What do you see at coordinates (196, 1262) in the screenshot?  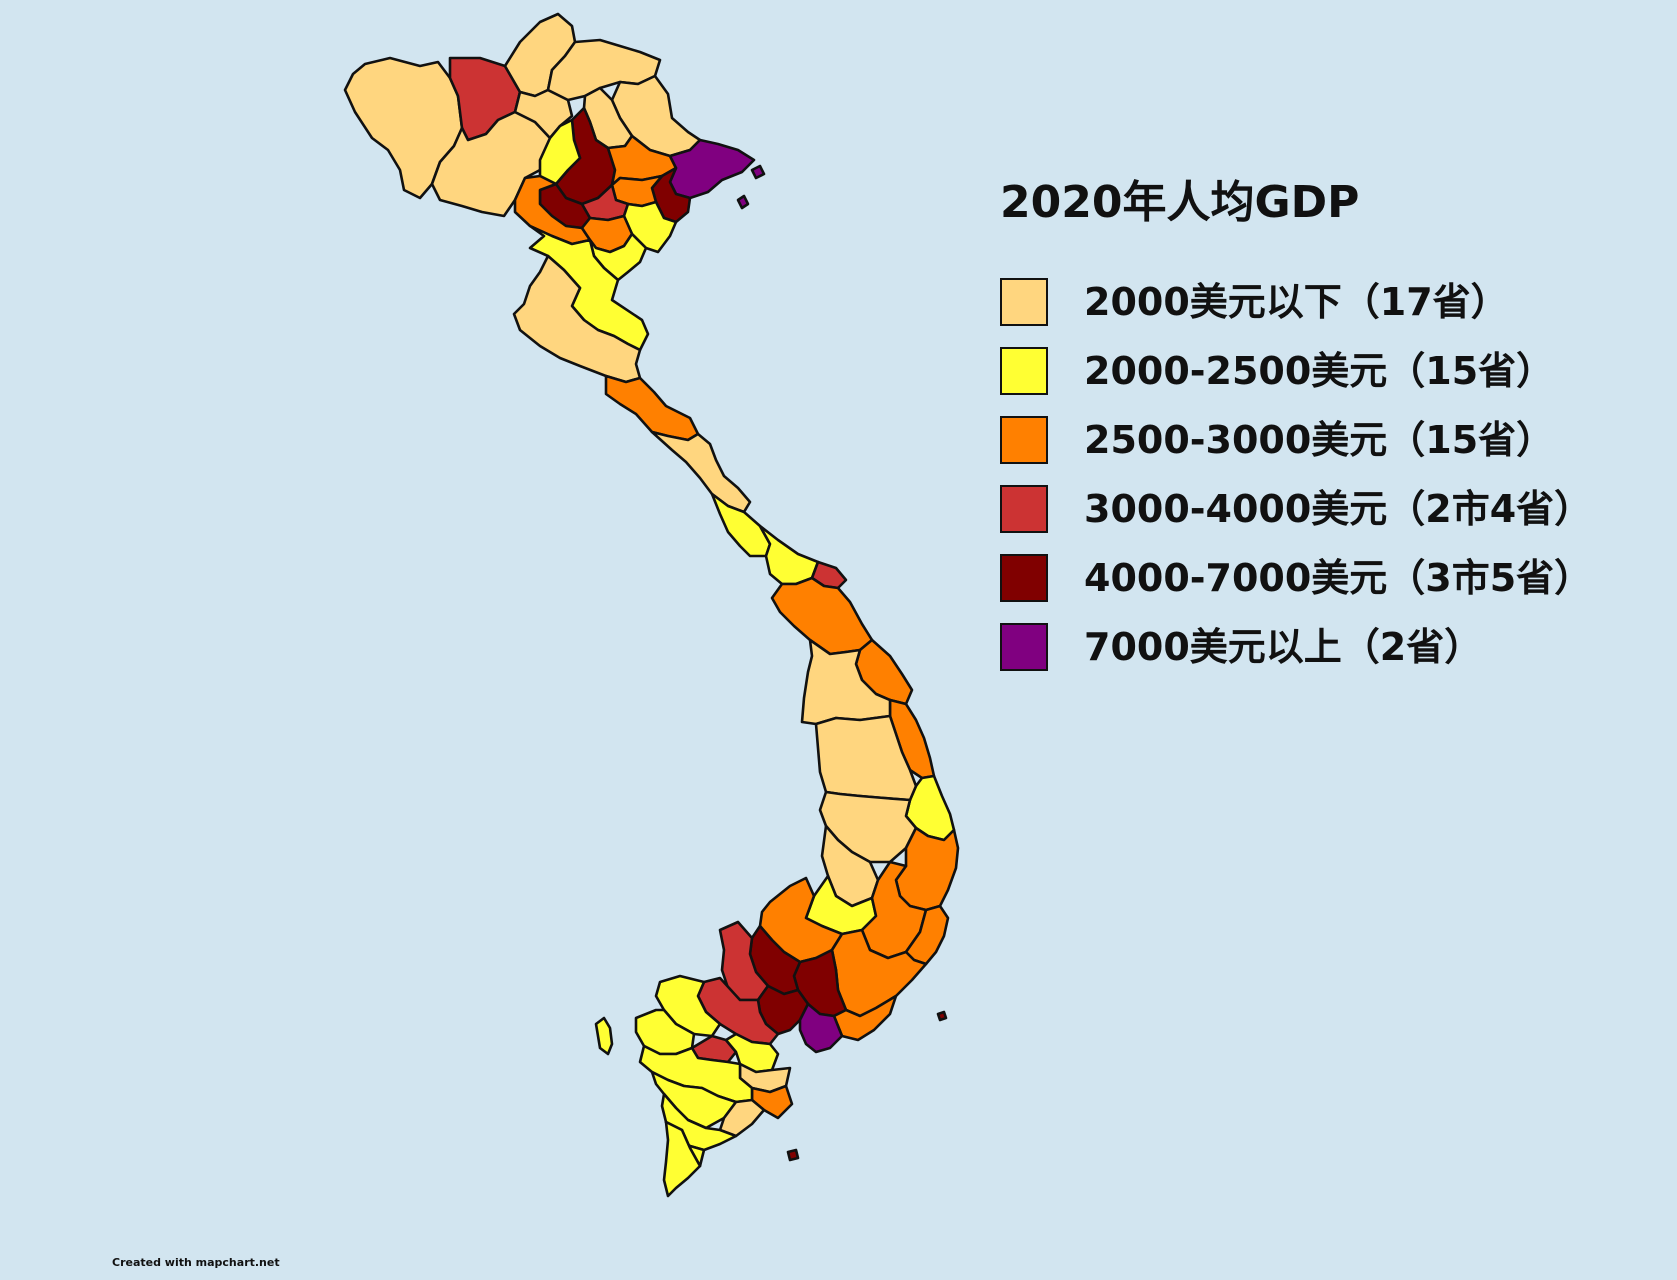 I see `credit-text: Created with mapchart.net` at bounding box center [196, 1262].